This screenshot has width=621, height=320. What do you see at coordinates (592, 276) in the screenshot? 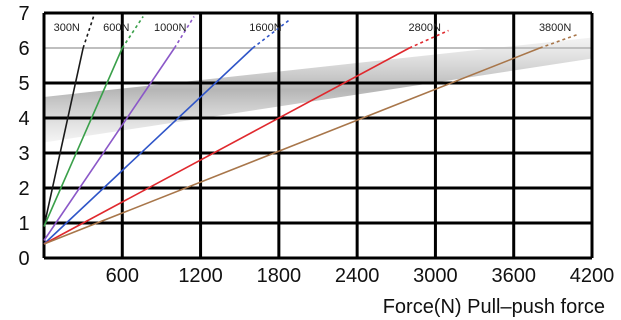
I see `x-tick-label: 4200` at bounding box center [592, 276].